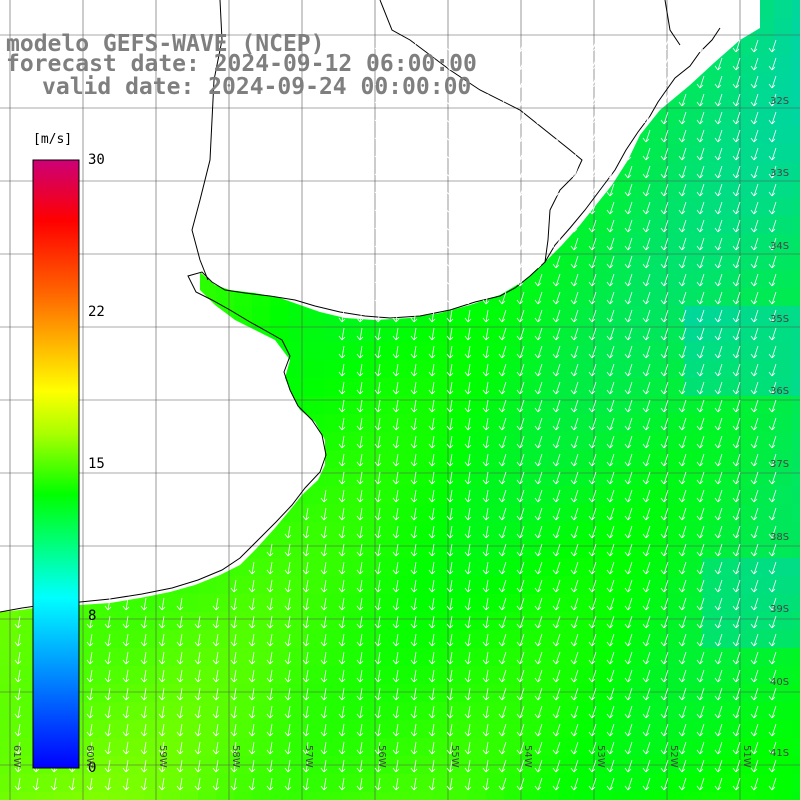 This screenshot has height=800, width=800. I want to click on colorbar, so click(56, 464).